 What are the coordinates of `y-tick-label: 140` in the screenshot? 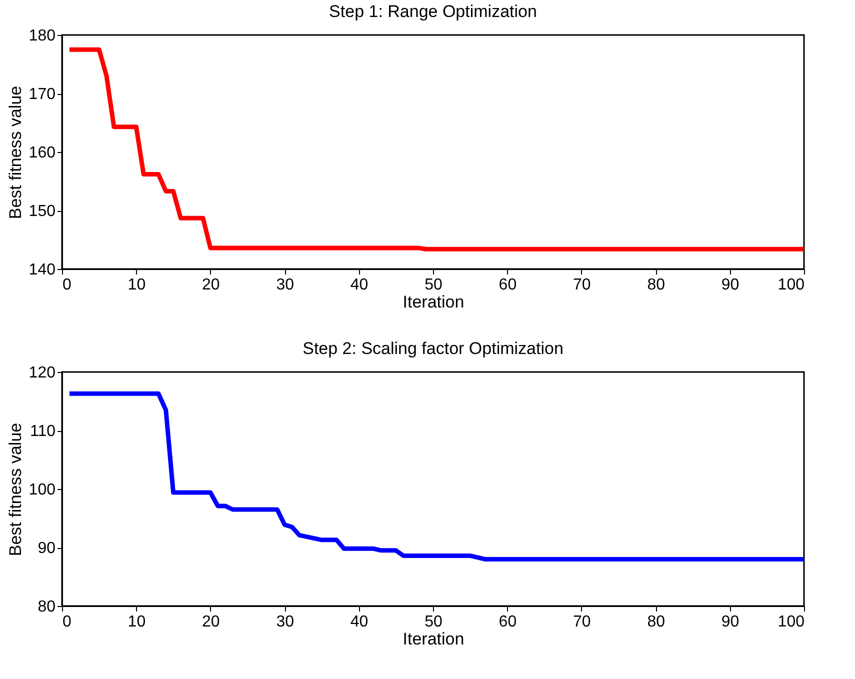 It's located at (42, 270).